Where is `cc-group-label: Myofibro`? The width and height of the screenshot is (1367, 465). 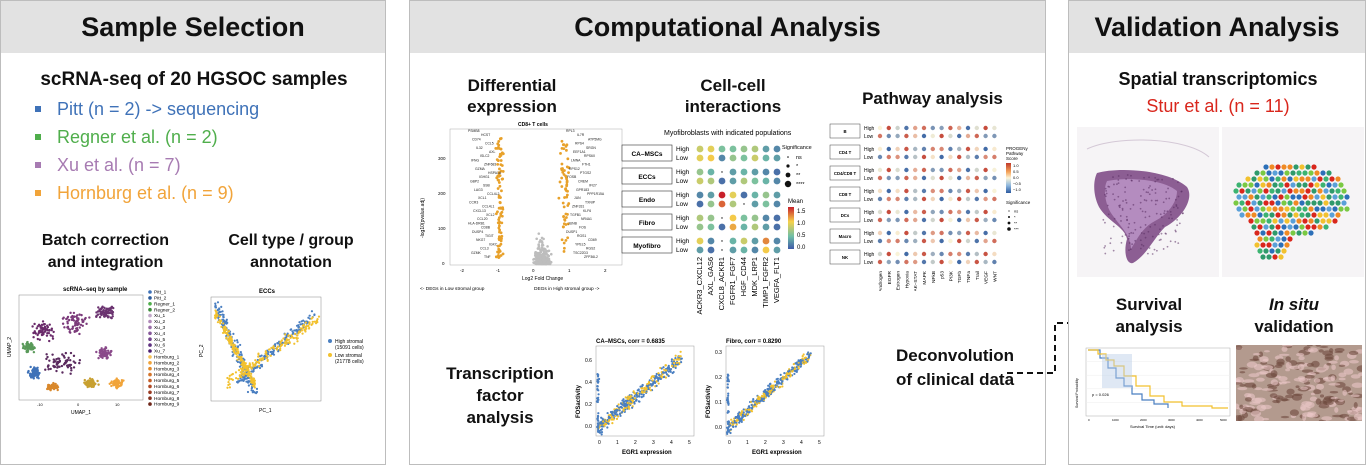
cc-group-label: Myofibro is located at coordinates (646, 246).